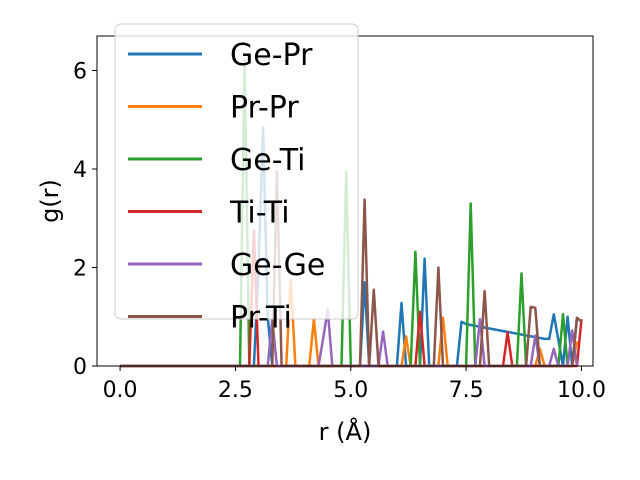  What do you see at coordinates (277, 265) in the screenshot?
I see `legend-label-ge-ge: Ge-Ge` at bounding box center [277, 265].